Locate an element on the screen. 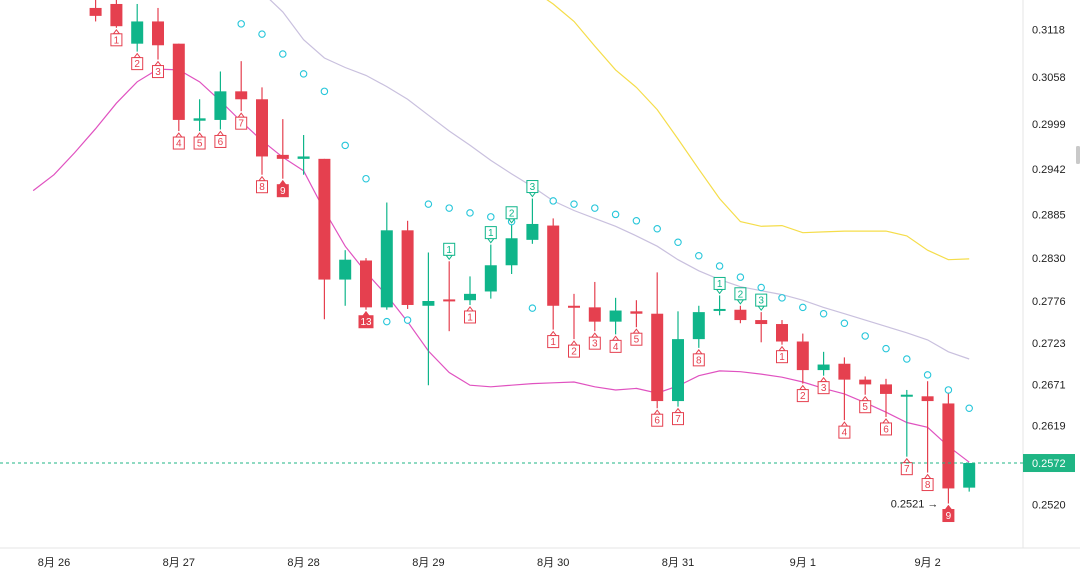 This screenshot has width=1080, height=573. price-overlays: 0.2572 0.2521 → is located at coordinates (537, 482).